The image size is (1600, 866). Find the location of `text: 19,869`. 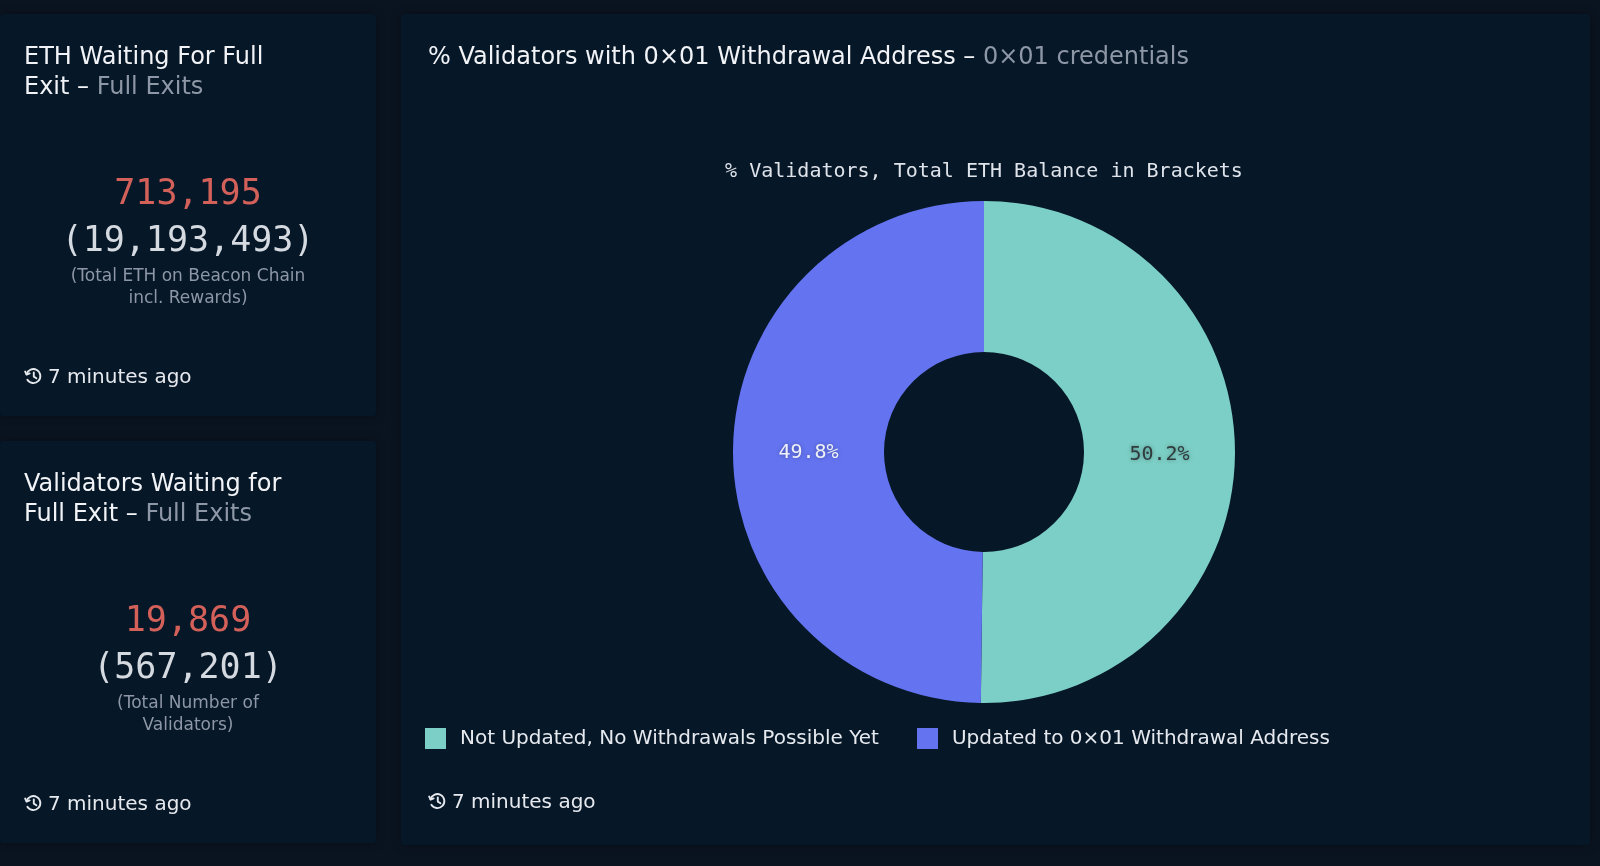

text: 19,869 is located at coordinates (188, 619).